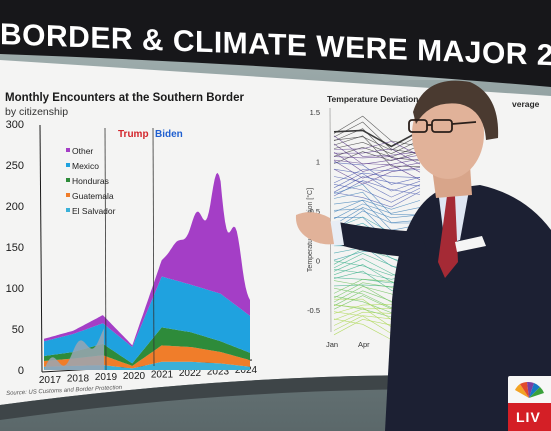 The width and height of the screenshot is (551, 431). I want to click on y-tick-label: 50, so click(18, 330).